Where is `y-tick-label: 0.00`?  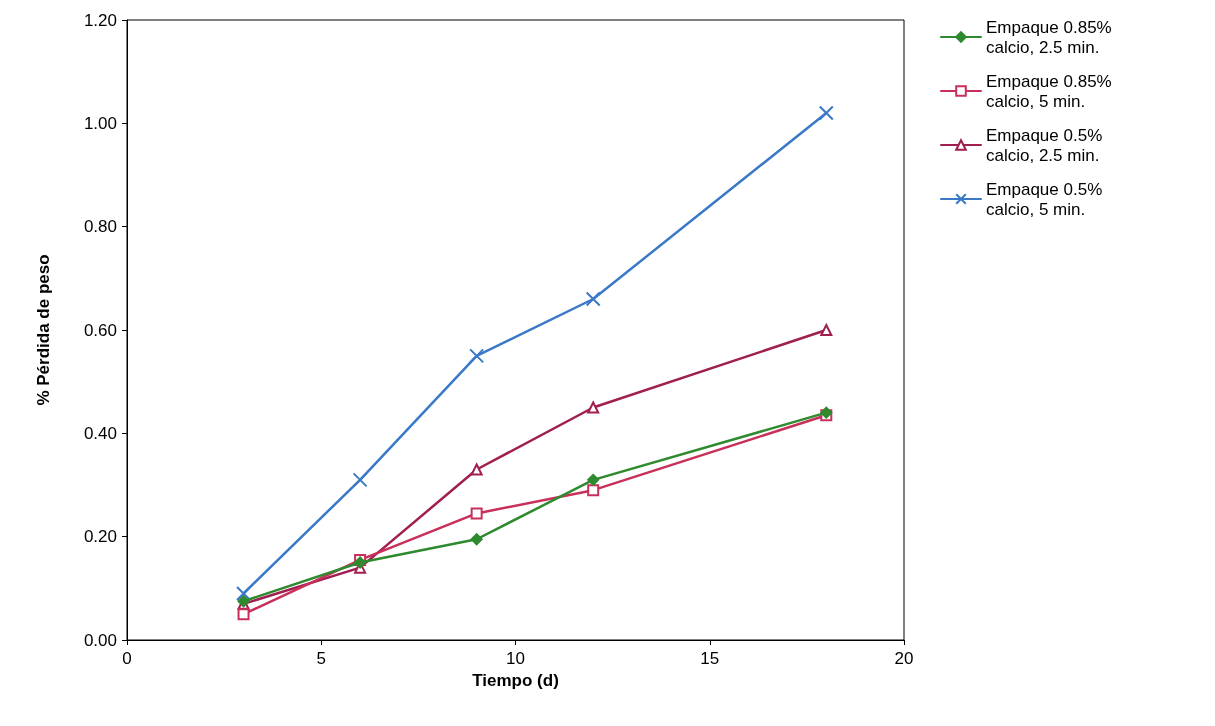 y-tick-label: 0.00 is located at coordinates (100, 640).